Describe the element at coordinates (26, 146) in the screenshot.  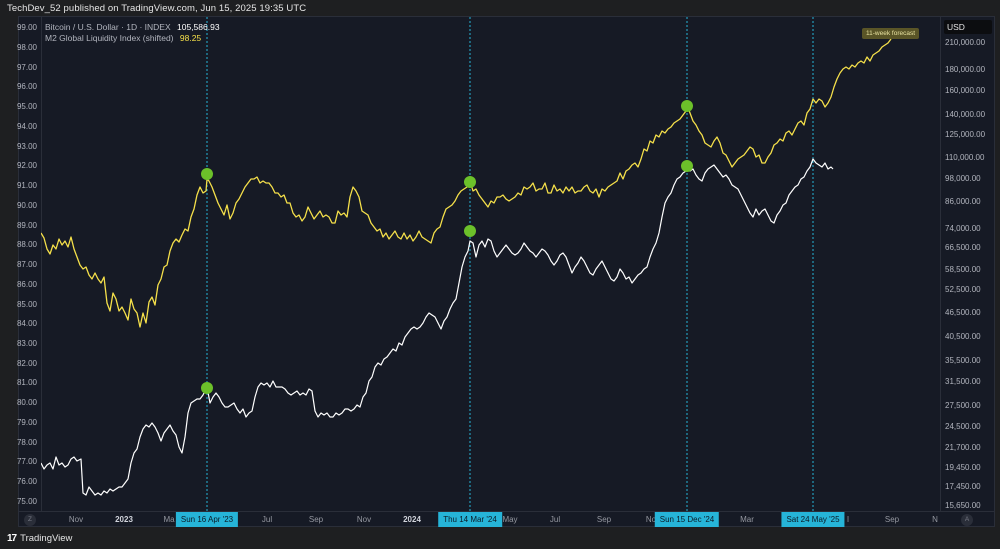
I see `left-axis-tick: 93.00` at that location.